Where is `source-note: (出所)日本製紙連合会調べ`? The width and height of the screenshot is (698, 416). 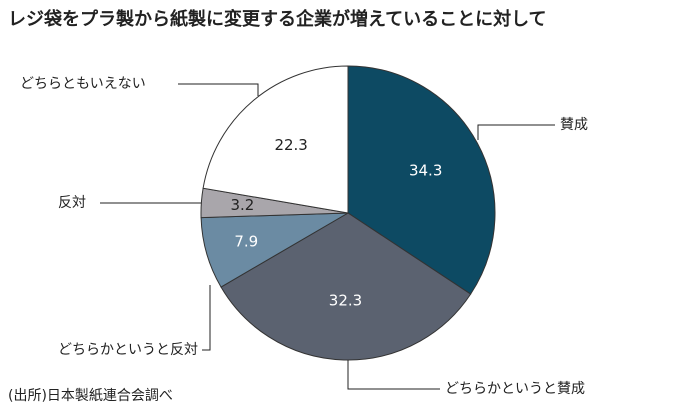 source-note: (出所)日本製紙連合会調べ is located at coordinates (90, 396).